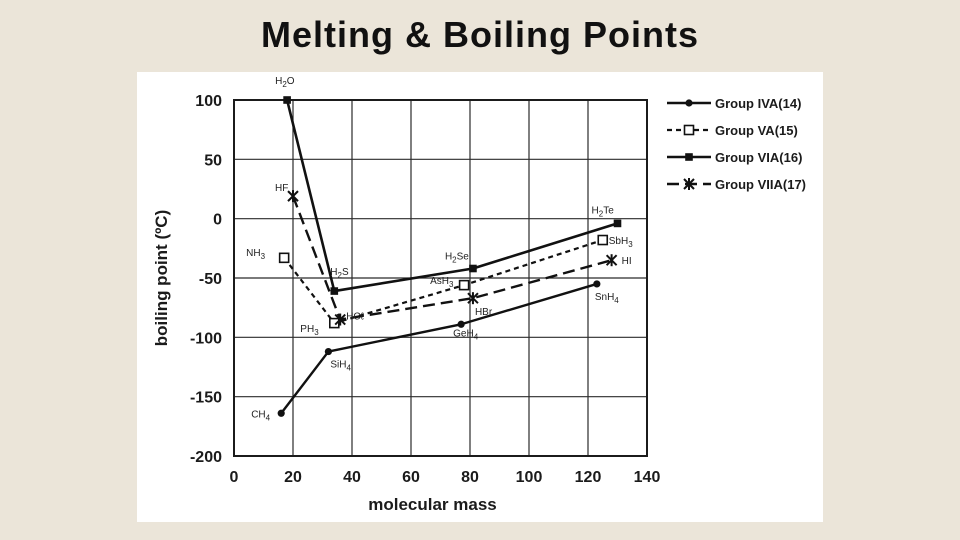 This screenshot has height=540, width=960. I want to click on x-axis-label: molecular mass, so click(432, 504).